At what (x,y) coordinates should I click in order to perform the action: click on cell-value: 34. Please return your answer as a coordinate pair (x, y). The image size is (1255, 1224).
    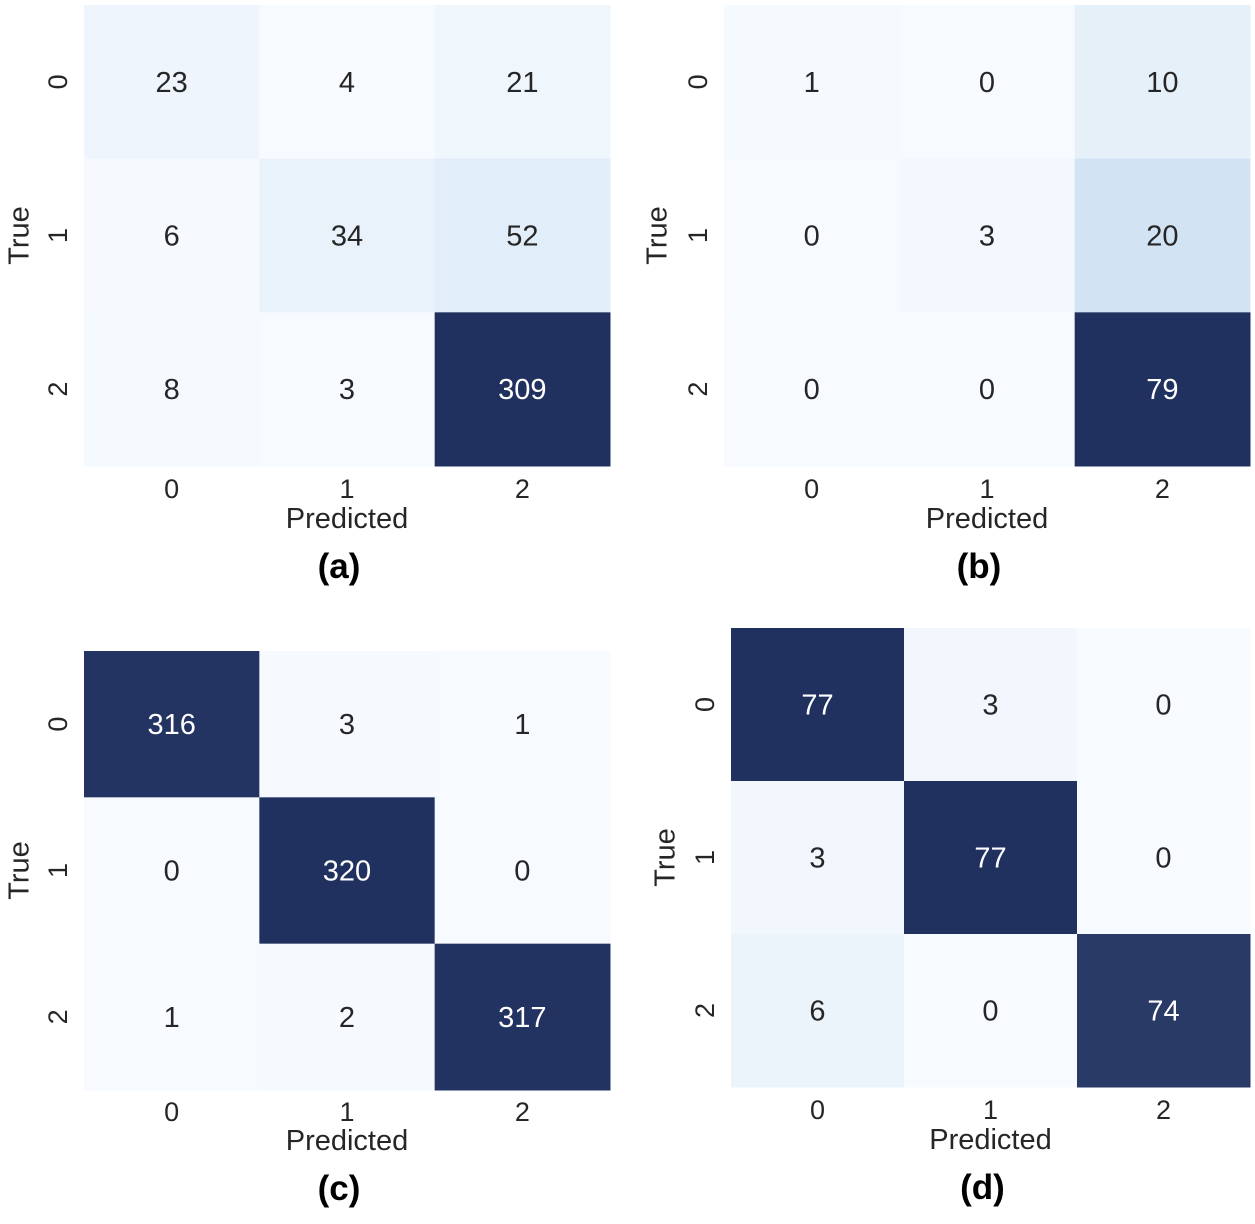
    Looking at the image, I should click on (347, 237).